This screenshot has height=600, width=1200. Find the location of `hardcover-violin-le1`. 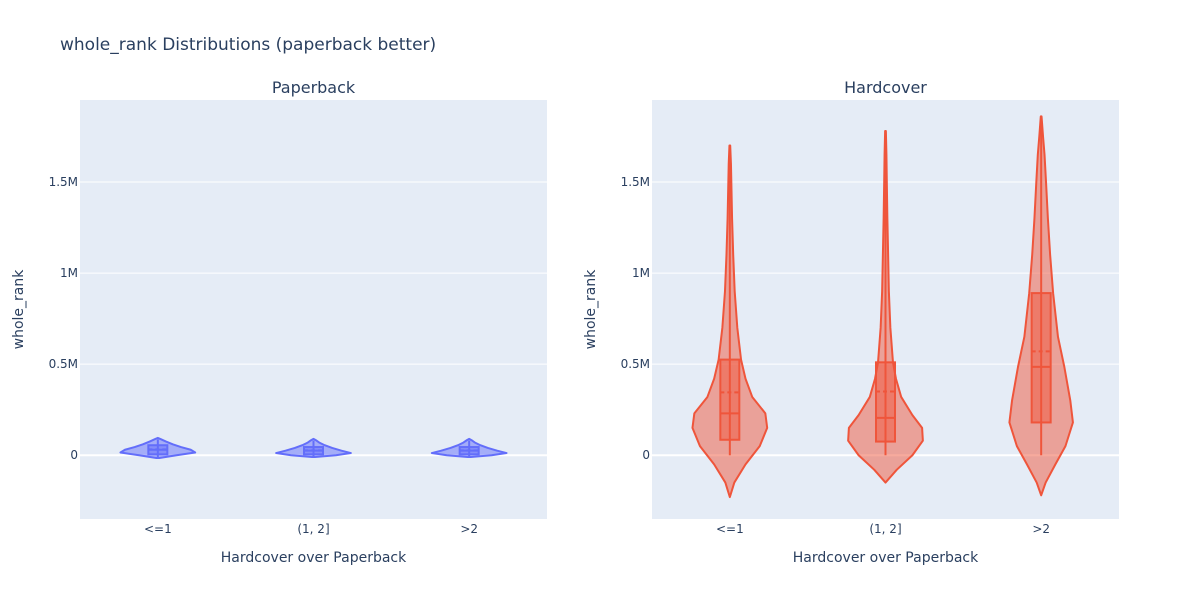

hardcover-violin-le1 is located at coordinates (730, 321).